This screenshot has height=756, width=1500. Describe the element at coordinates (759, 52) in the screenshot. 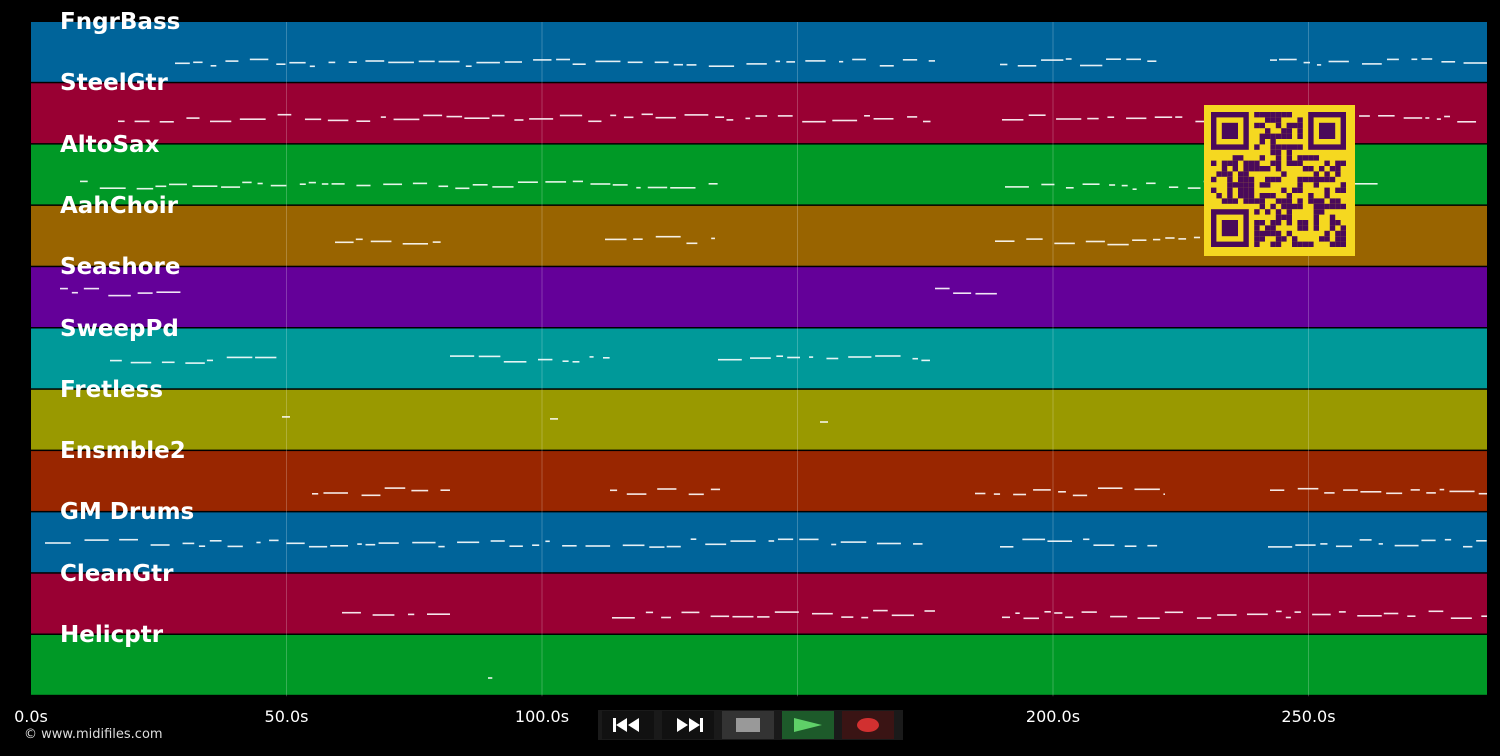

I see `lane-band` at that location.